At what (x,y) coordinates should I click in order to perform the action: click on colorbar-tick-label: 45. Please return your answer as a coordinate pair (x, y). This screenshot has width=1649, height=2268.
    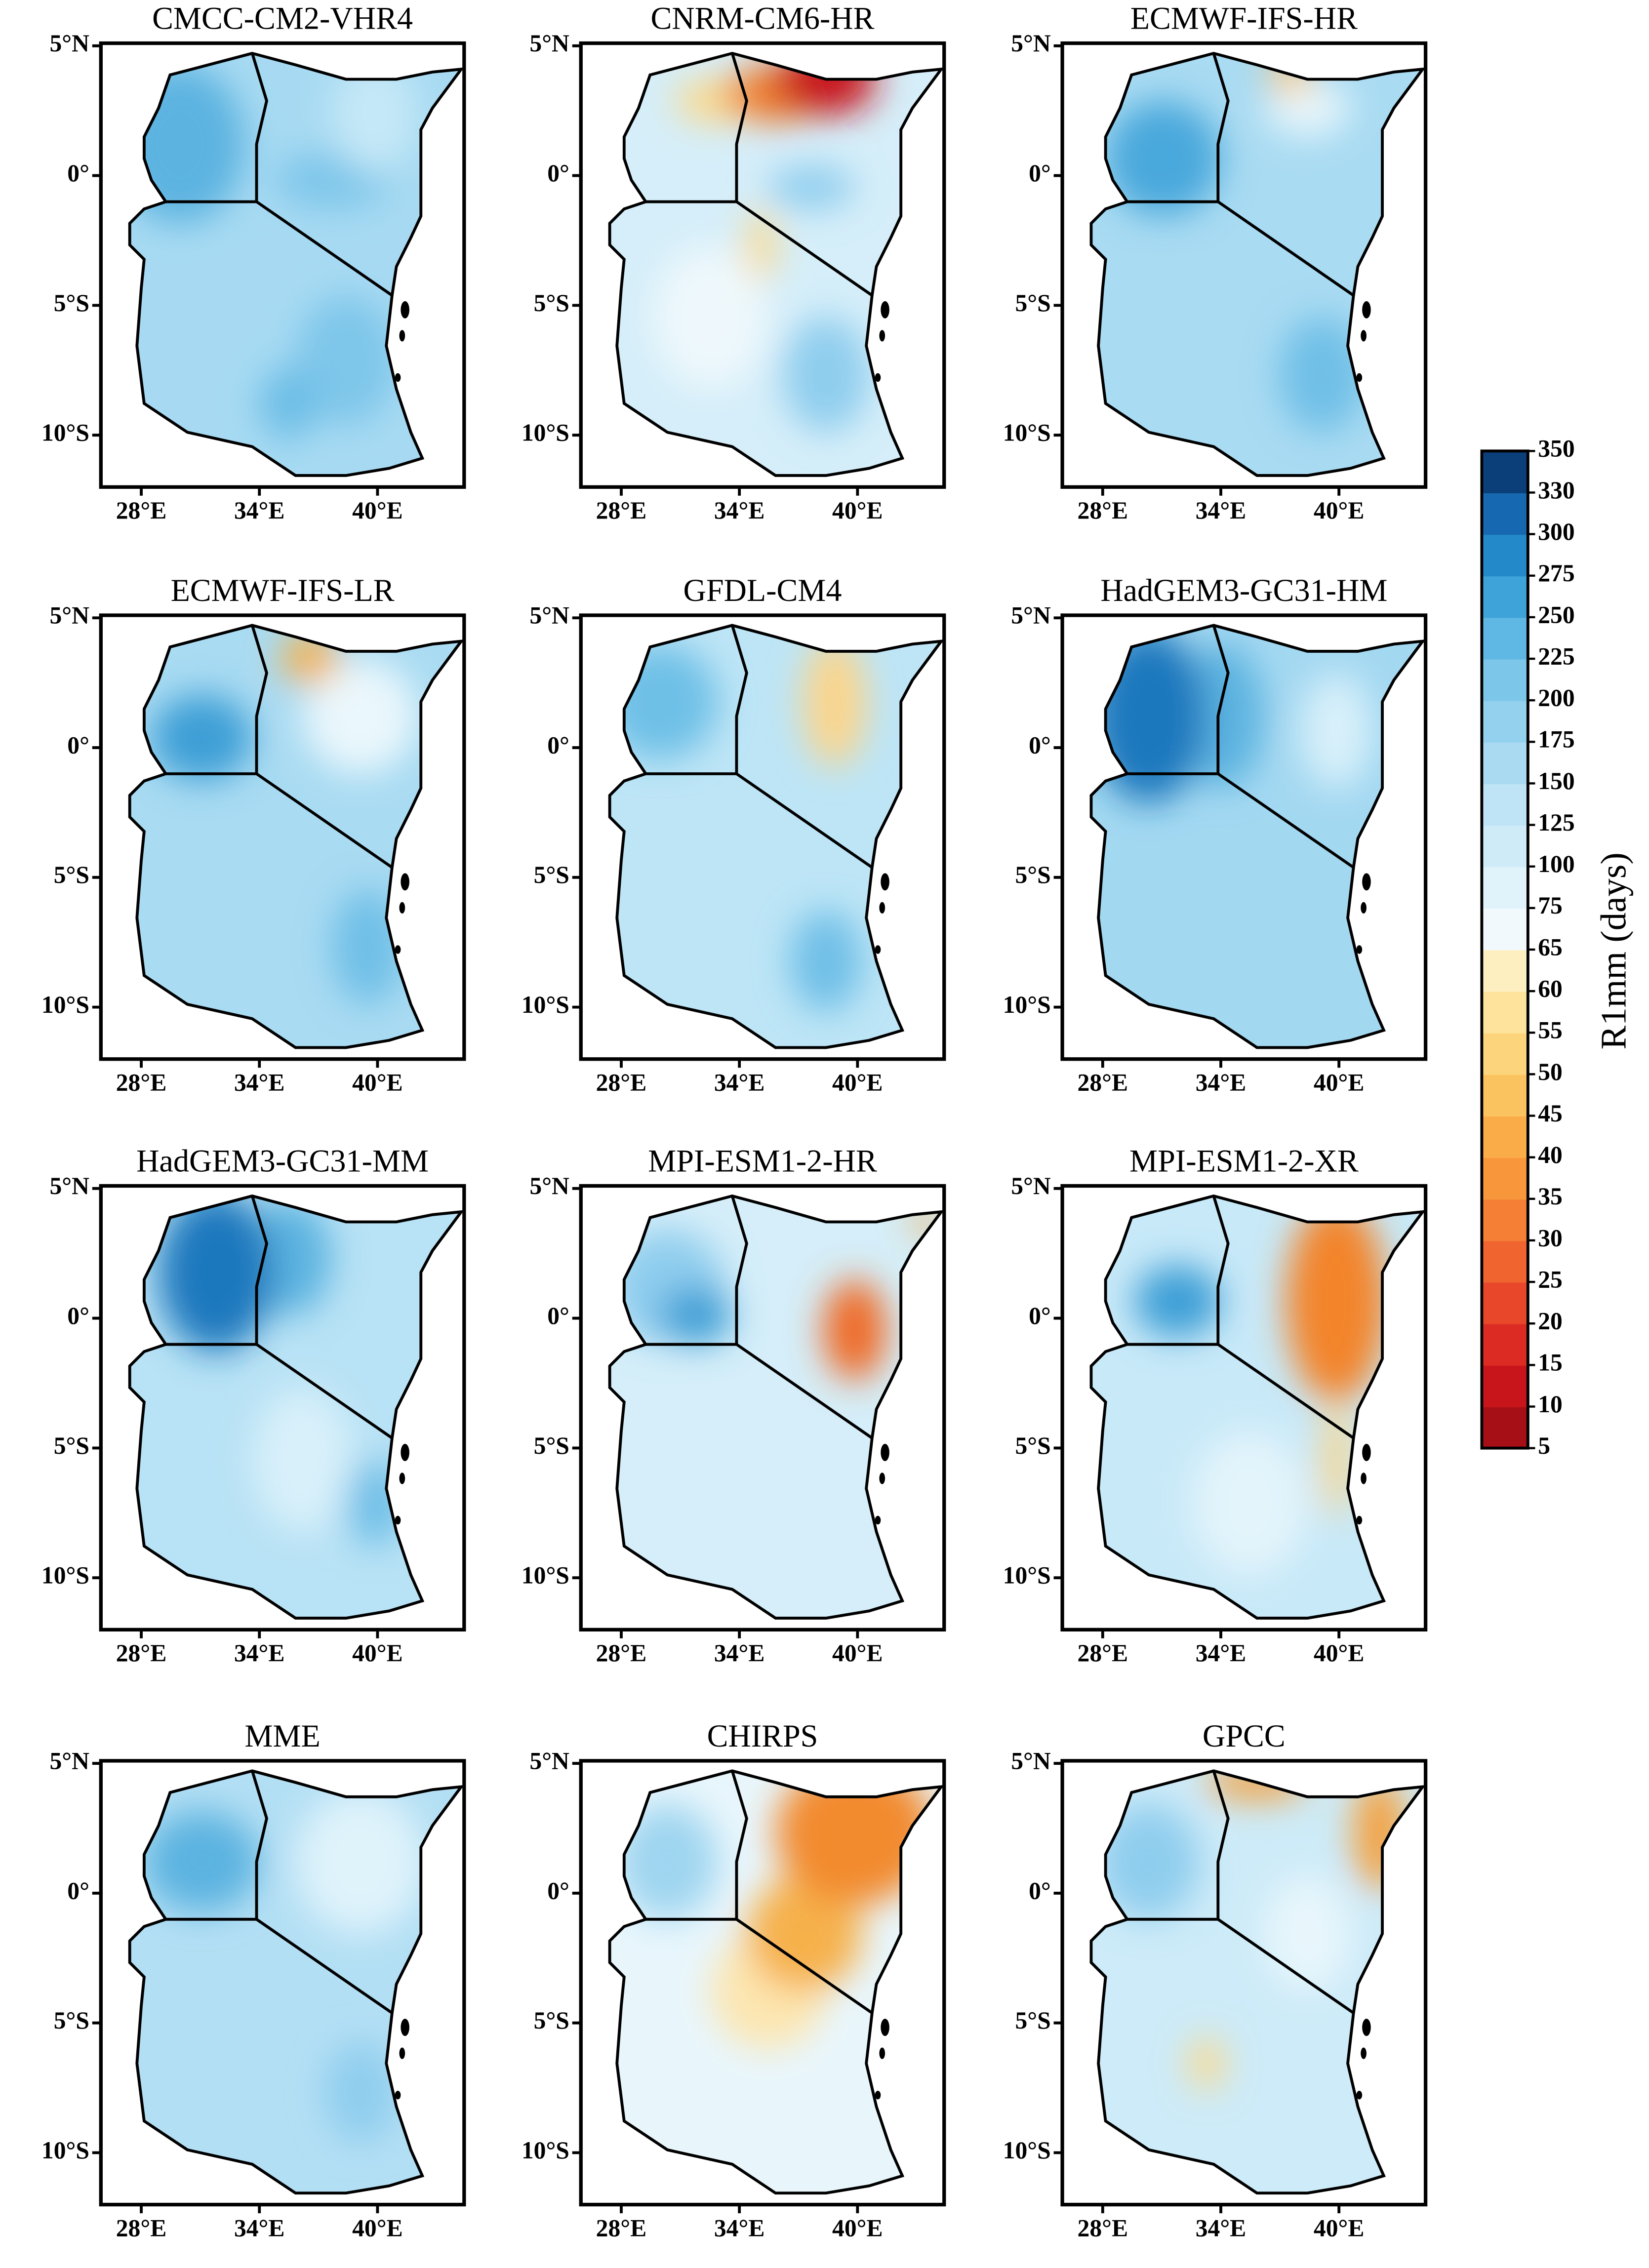
    Looking at the image, I should click on (1550, 1114).